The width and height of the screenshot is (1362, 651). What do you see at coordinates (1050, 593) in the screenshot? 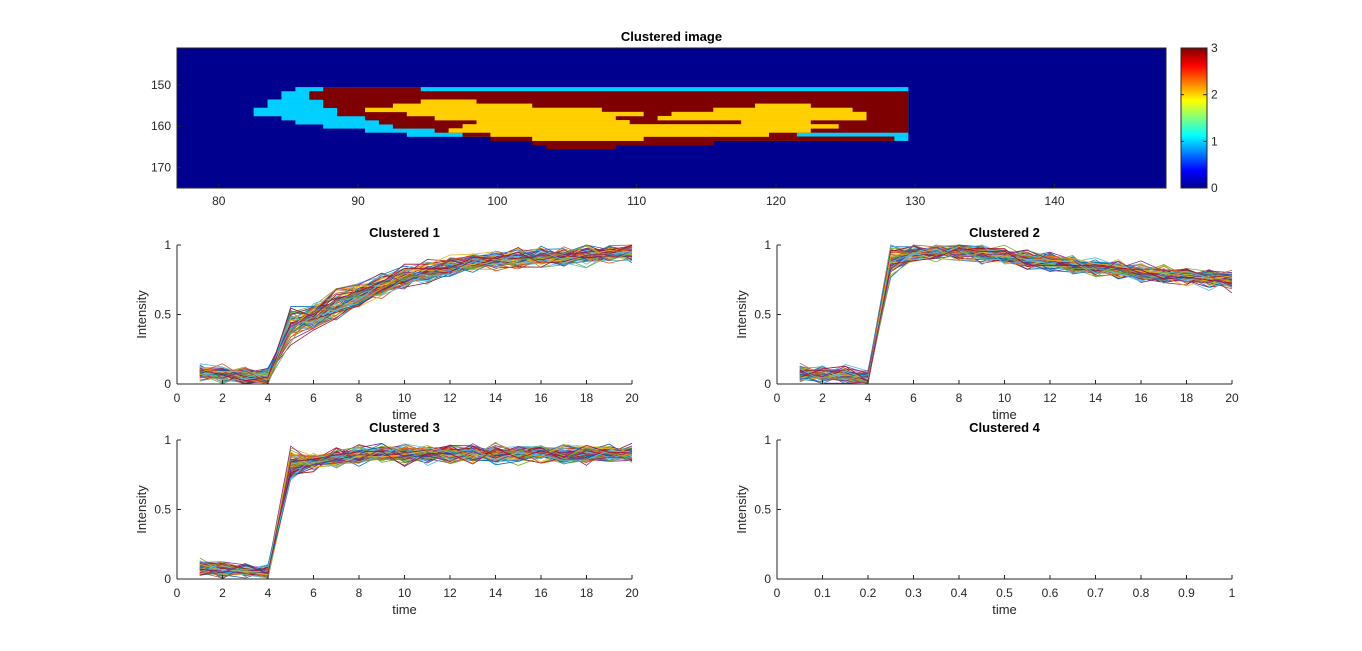
I see `x-tick-label: 0.6` at bounding box center [1050, 593].